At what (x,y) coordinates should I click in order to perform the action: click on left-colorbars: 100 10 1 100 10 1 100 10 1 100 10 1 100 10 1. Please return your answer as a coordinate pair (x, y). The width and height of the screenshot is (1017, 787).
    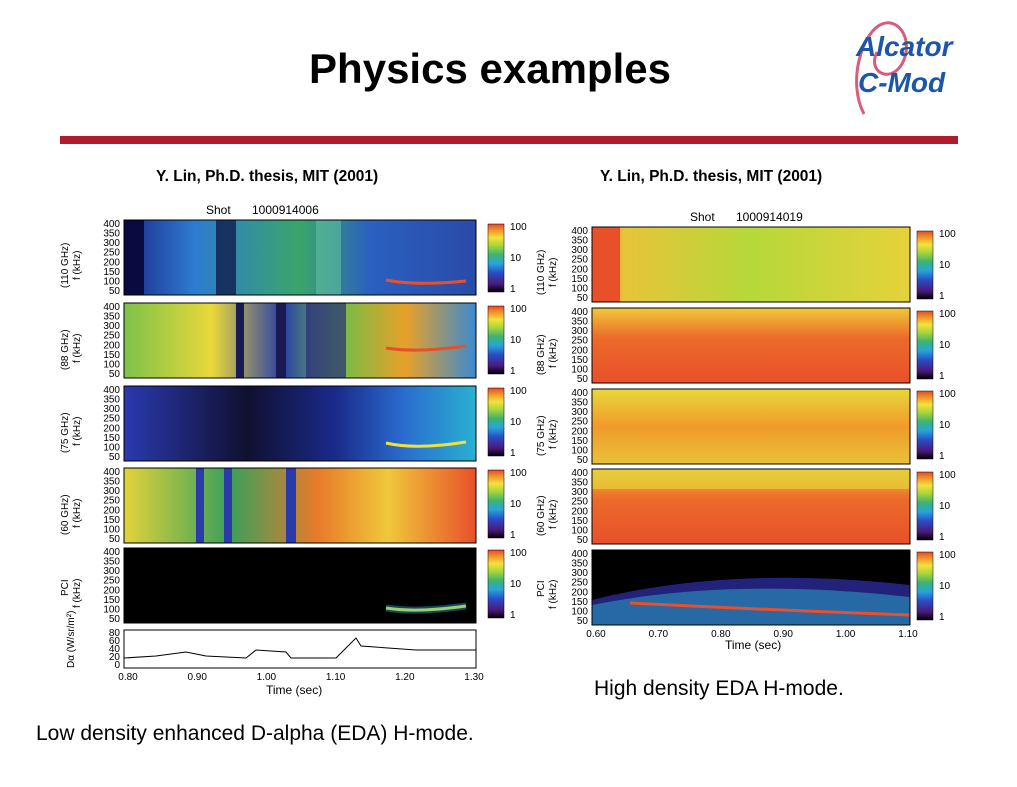
    Looking at the image, I should click on (507, 421).